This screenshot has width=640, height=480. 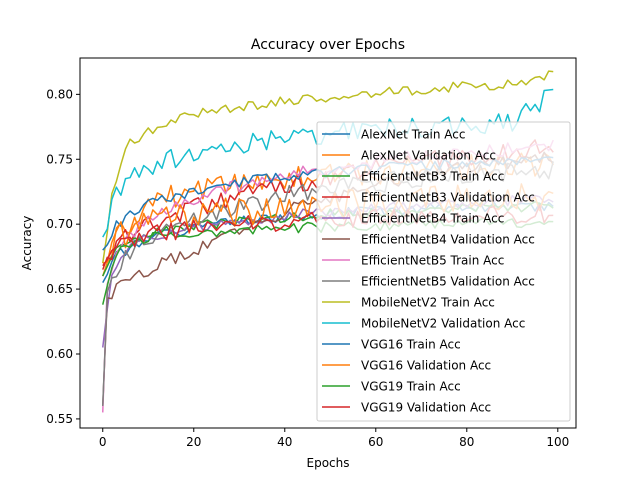 I want to click on y-axis-ticks: 0.55 0.60 0.65 0.70 0.75 0.80, so click(x=63, y=256).